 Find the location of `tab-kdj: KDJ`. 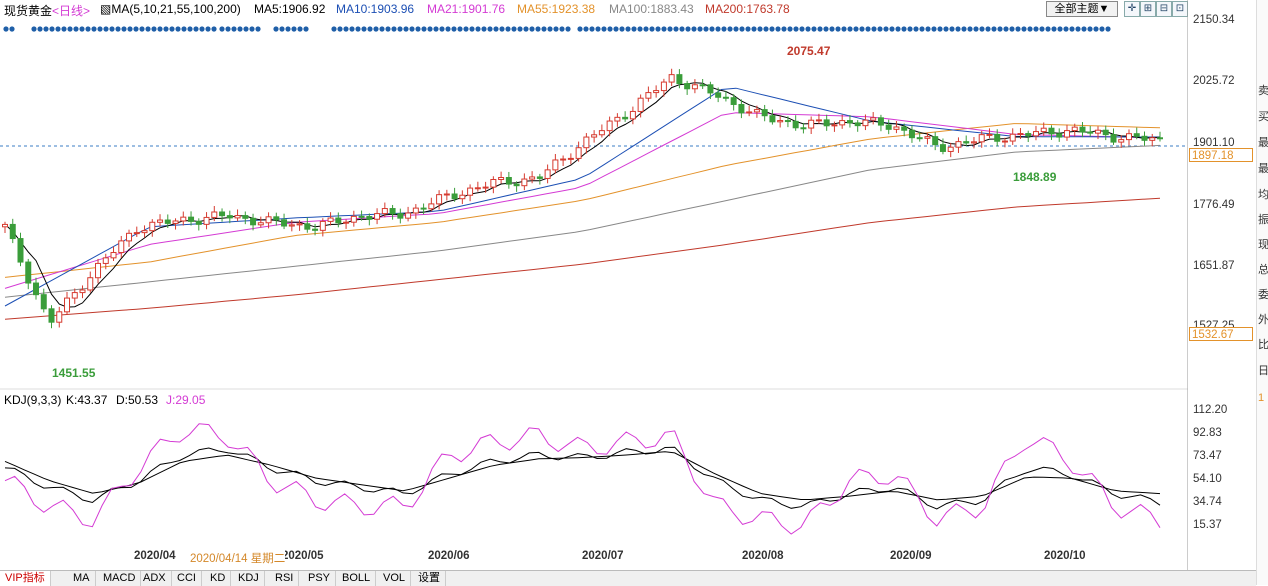

tab-kdj: KDJ is located at coordinates (249, 578).